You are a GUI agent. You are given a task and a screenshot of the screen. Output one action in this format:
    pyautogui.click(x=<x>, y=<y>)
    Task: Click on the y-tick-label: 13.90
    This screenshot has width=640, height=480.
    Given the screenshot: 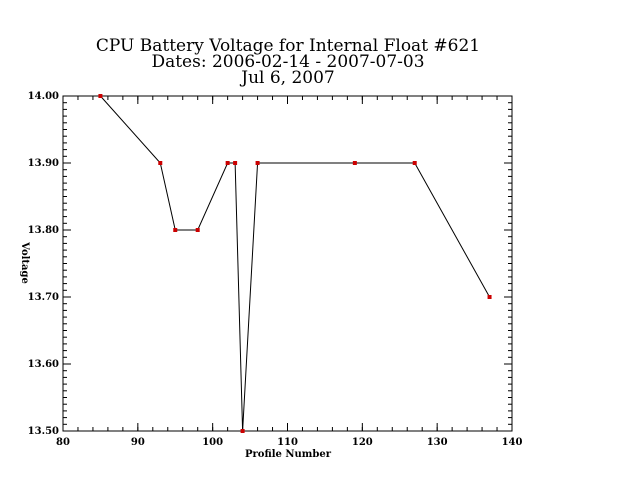 What is the action you would take?
    pyautogui.click(x=43, y=163)
    